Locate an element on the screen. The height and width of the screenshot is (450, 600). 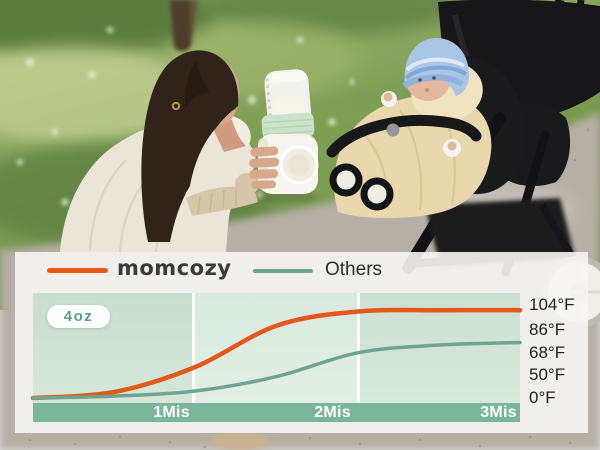
x-axis-band is located at coordinates (276, 412).